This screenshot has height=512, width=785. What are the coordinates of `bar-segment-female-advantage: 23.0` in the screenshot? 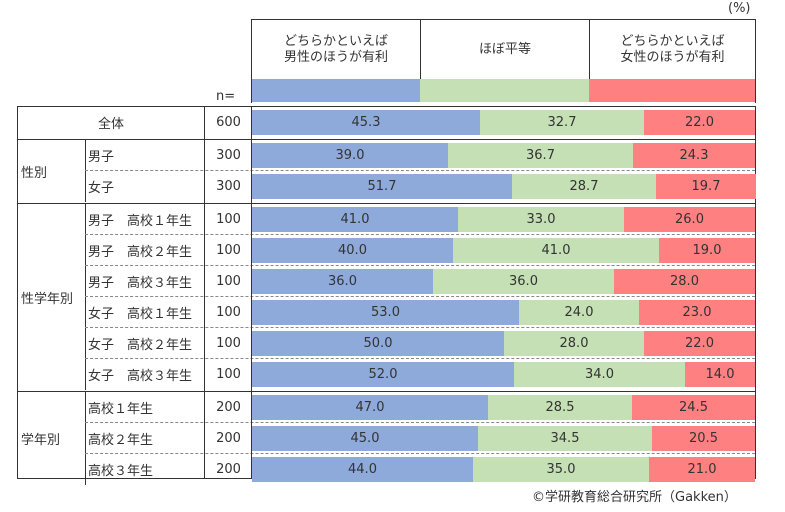 It's located at (697, 312).